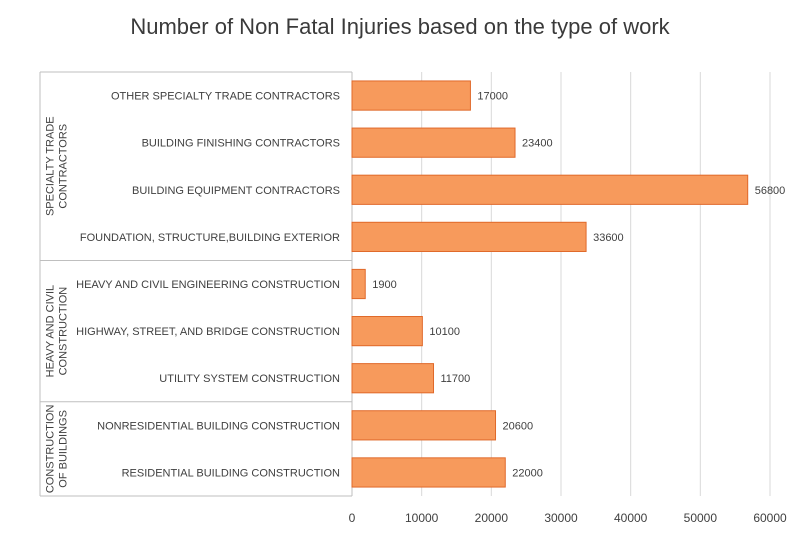 The image size is (800, 536). I want to click on group-label-line: HEAVY AND CIVIL, so click(51, 331).